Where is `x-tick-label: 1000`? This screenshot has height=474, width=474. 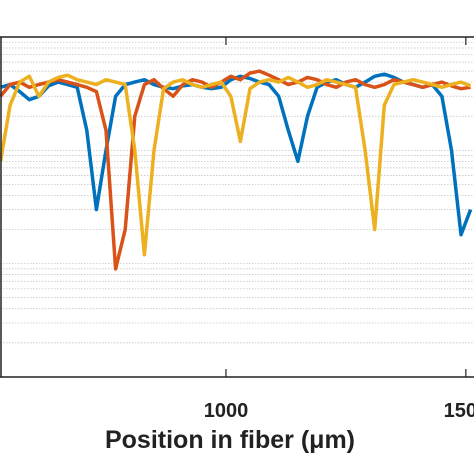 x-tick-label: 1000 is located at coordinates (226, 411).